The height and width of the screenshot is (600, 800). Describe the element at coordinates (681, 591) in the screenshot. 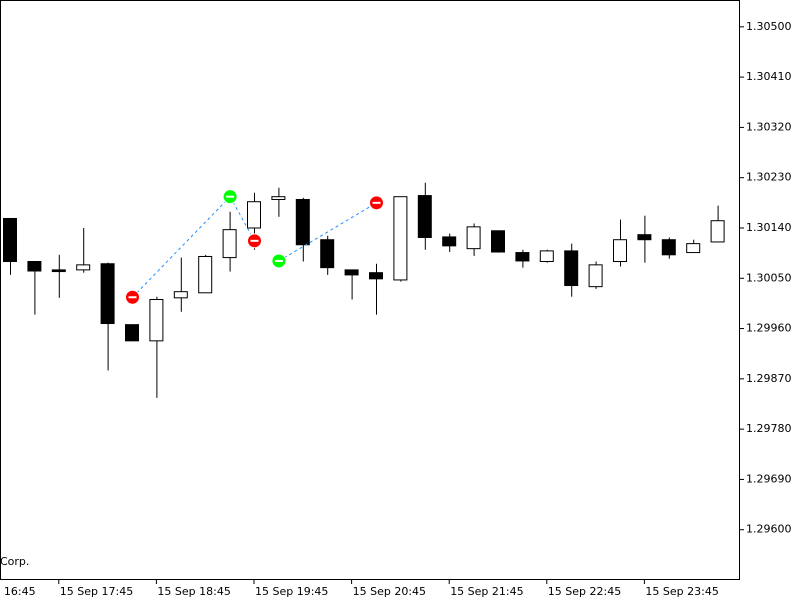

I see `x-tick-label: 15 Sep 23:45` at that location.